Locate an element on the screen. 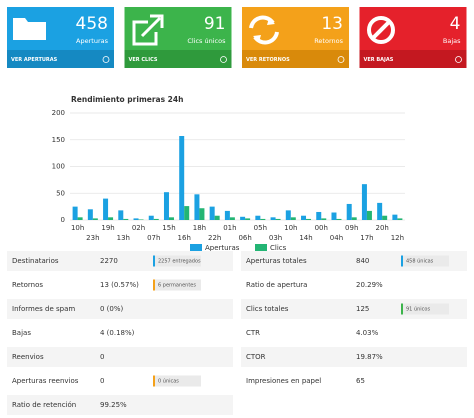 This screenshot has width=474, height=418. x-tick-label: 22h is located at coordinates (214, 238).